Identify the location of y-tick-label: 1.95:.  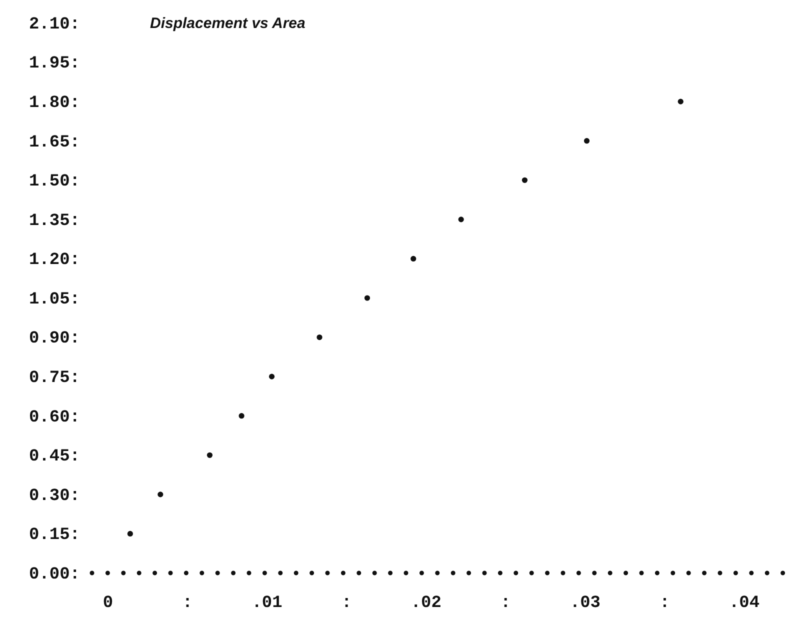
(54, 64).